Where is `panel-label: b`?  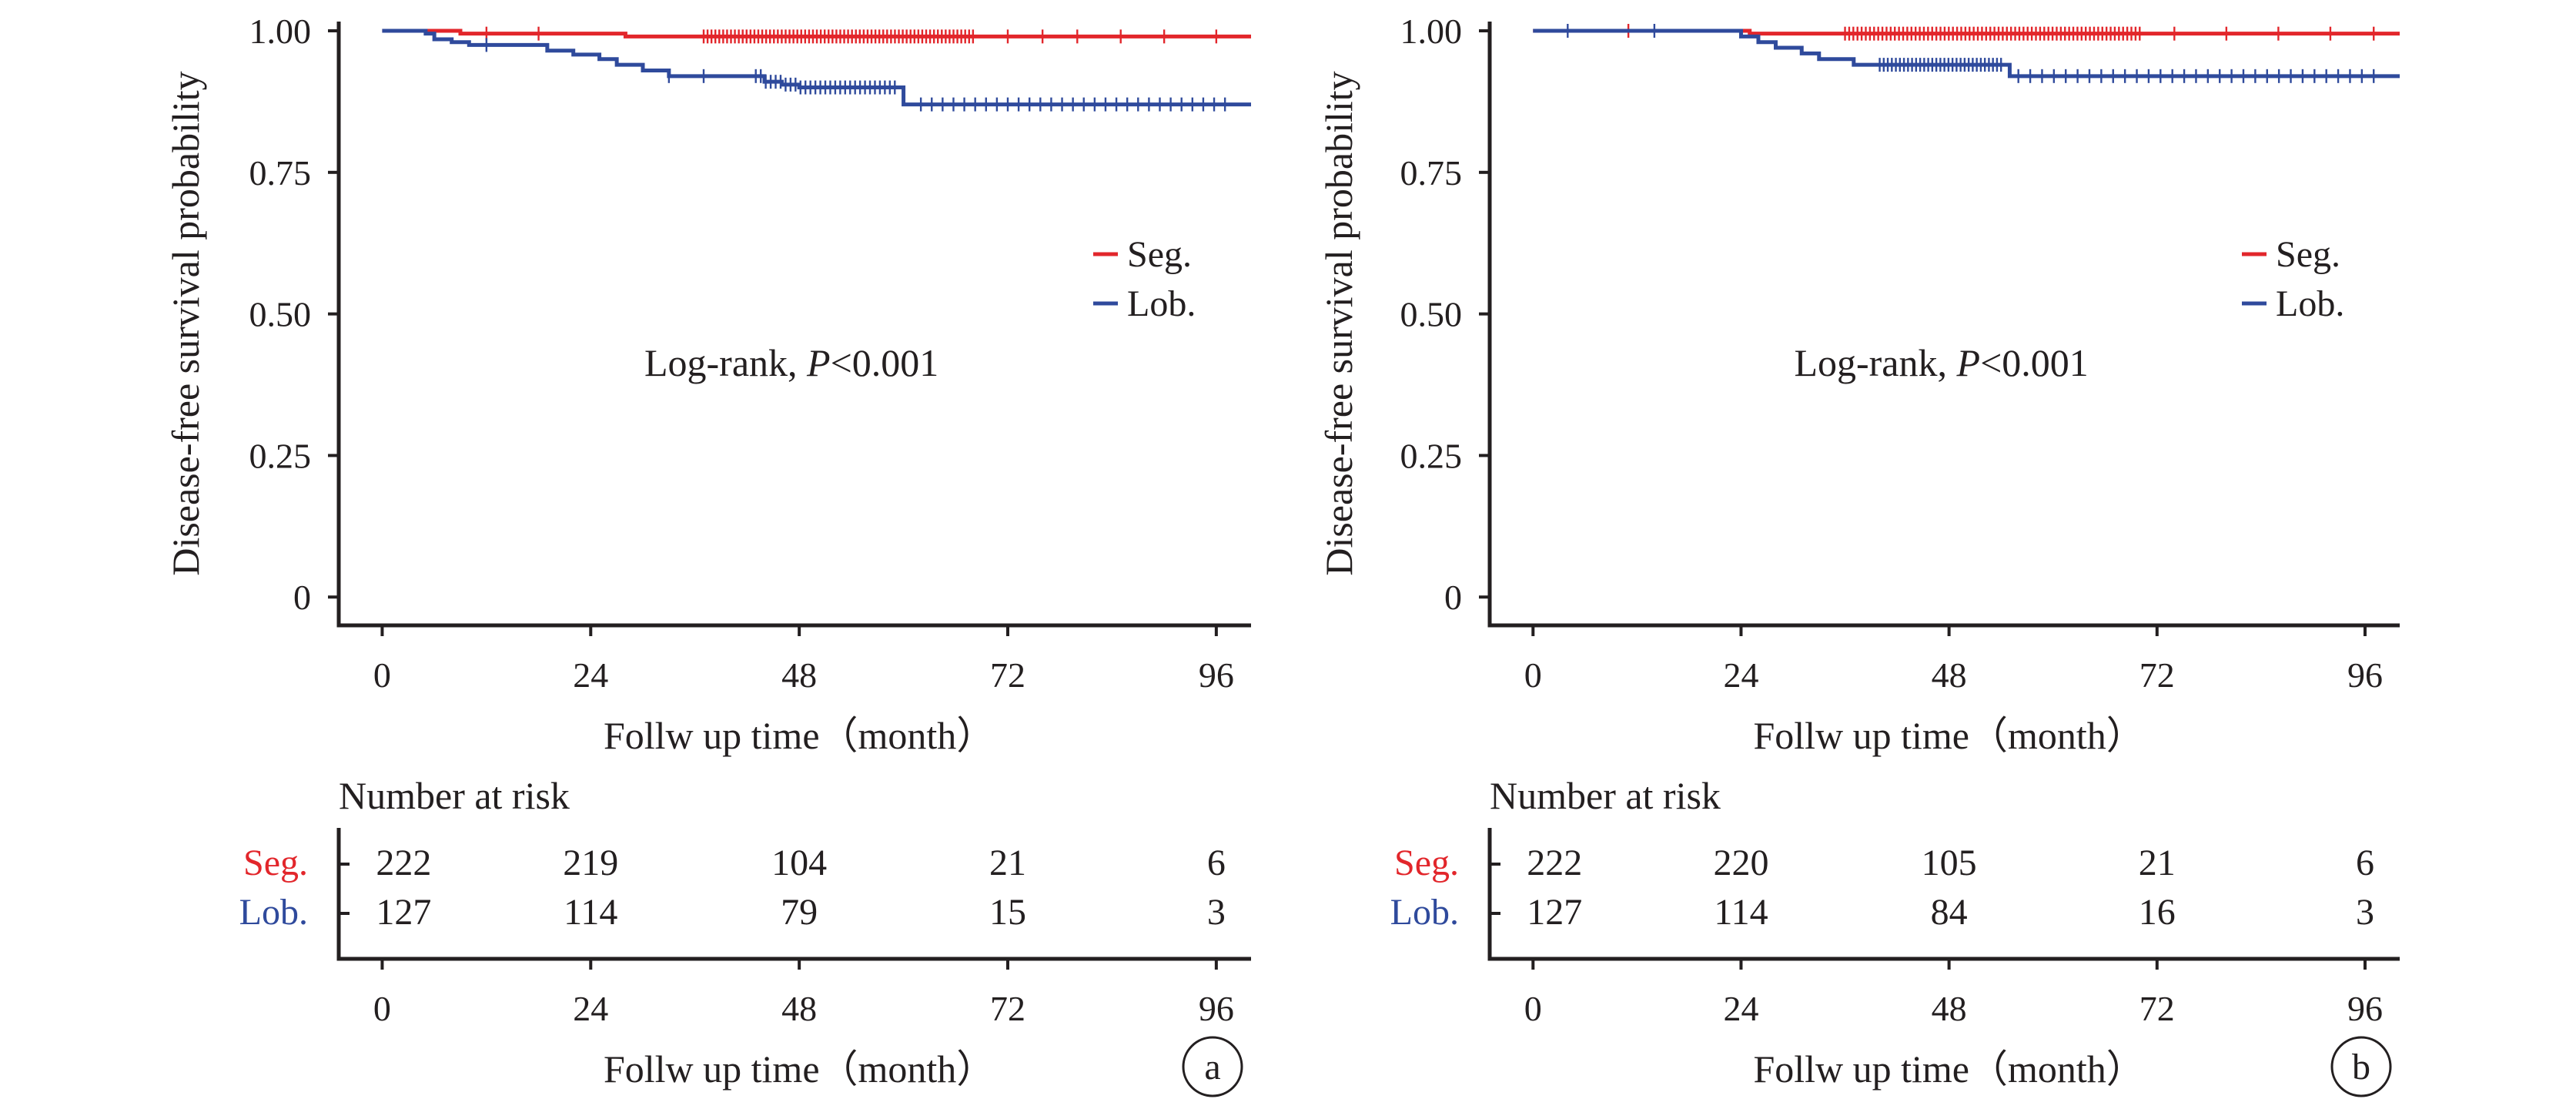 panel-label: b is located at coordinates (2361, 1067).